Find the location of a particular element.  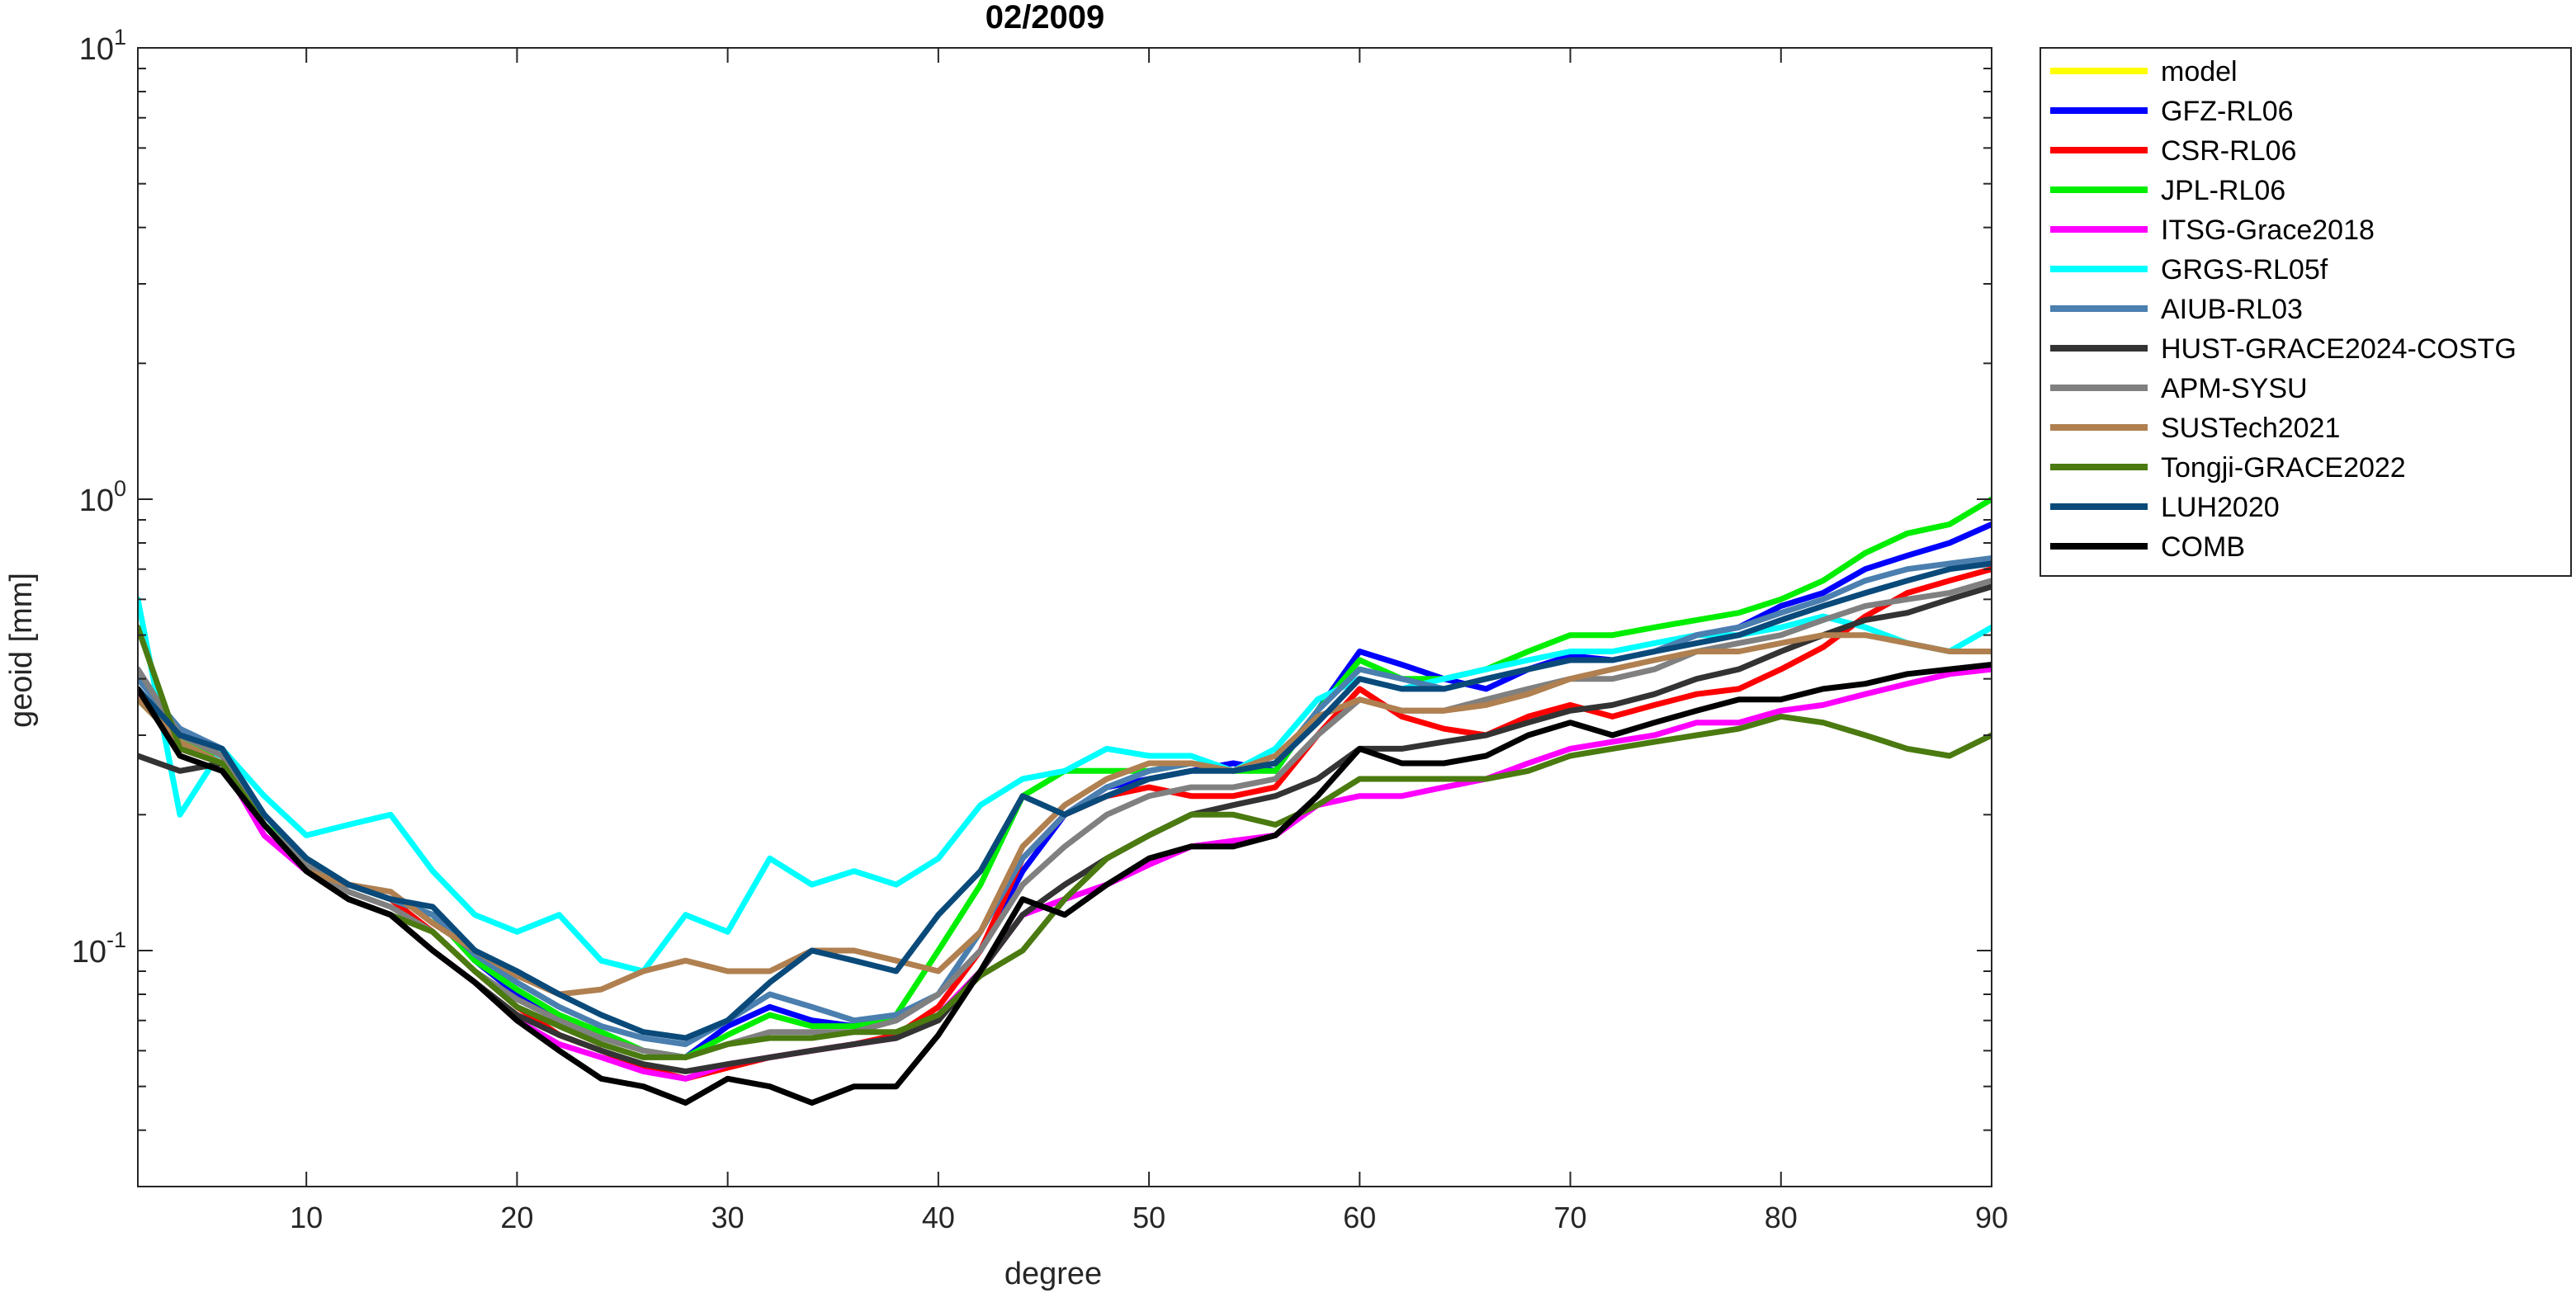

legend-entry-label: GRGS-RL05f is located at coordinates (2244, 269).